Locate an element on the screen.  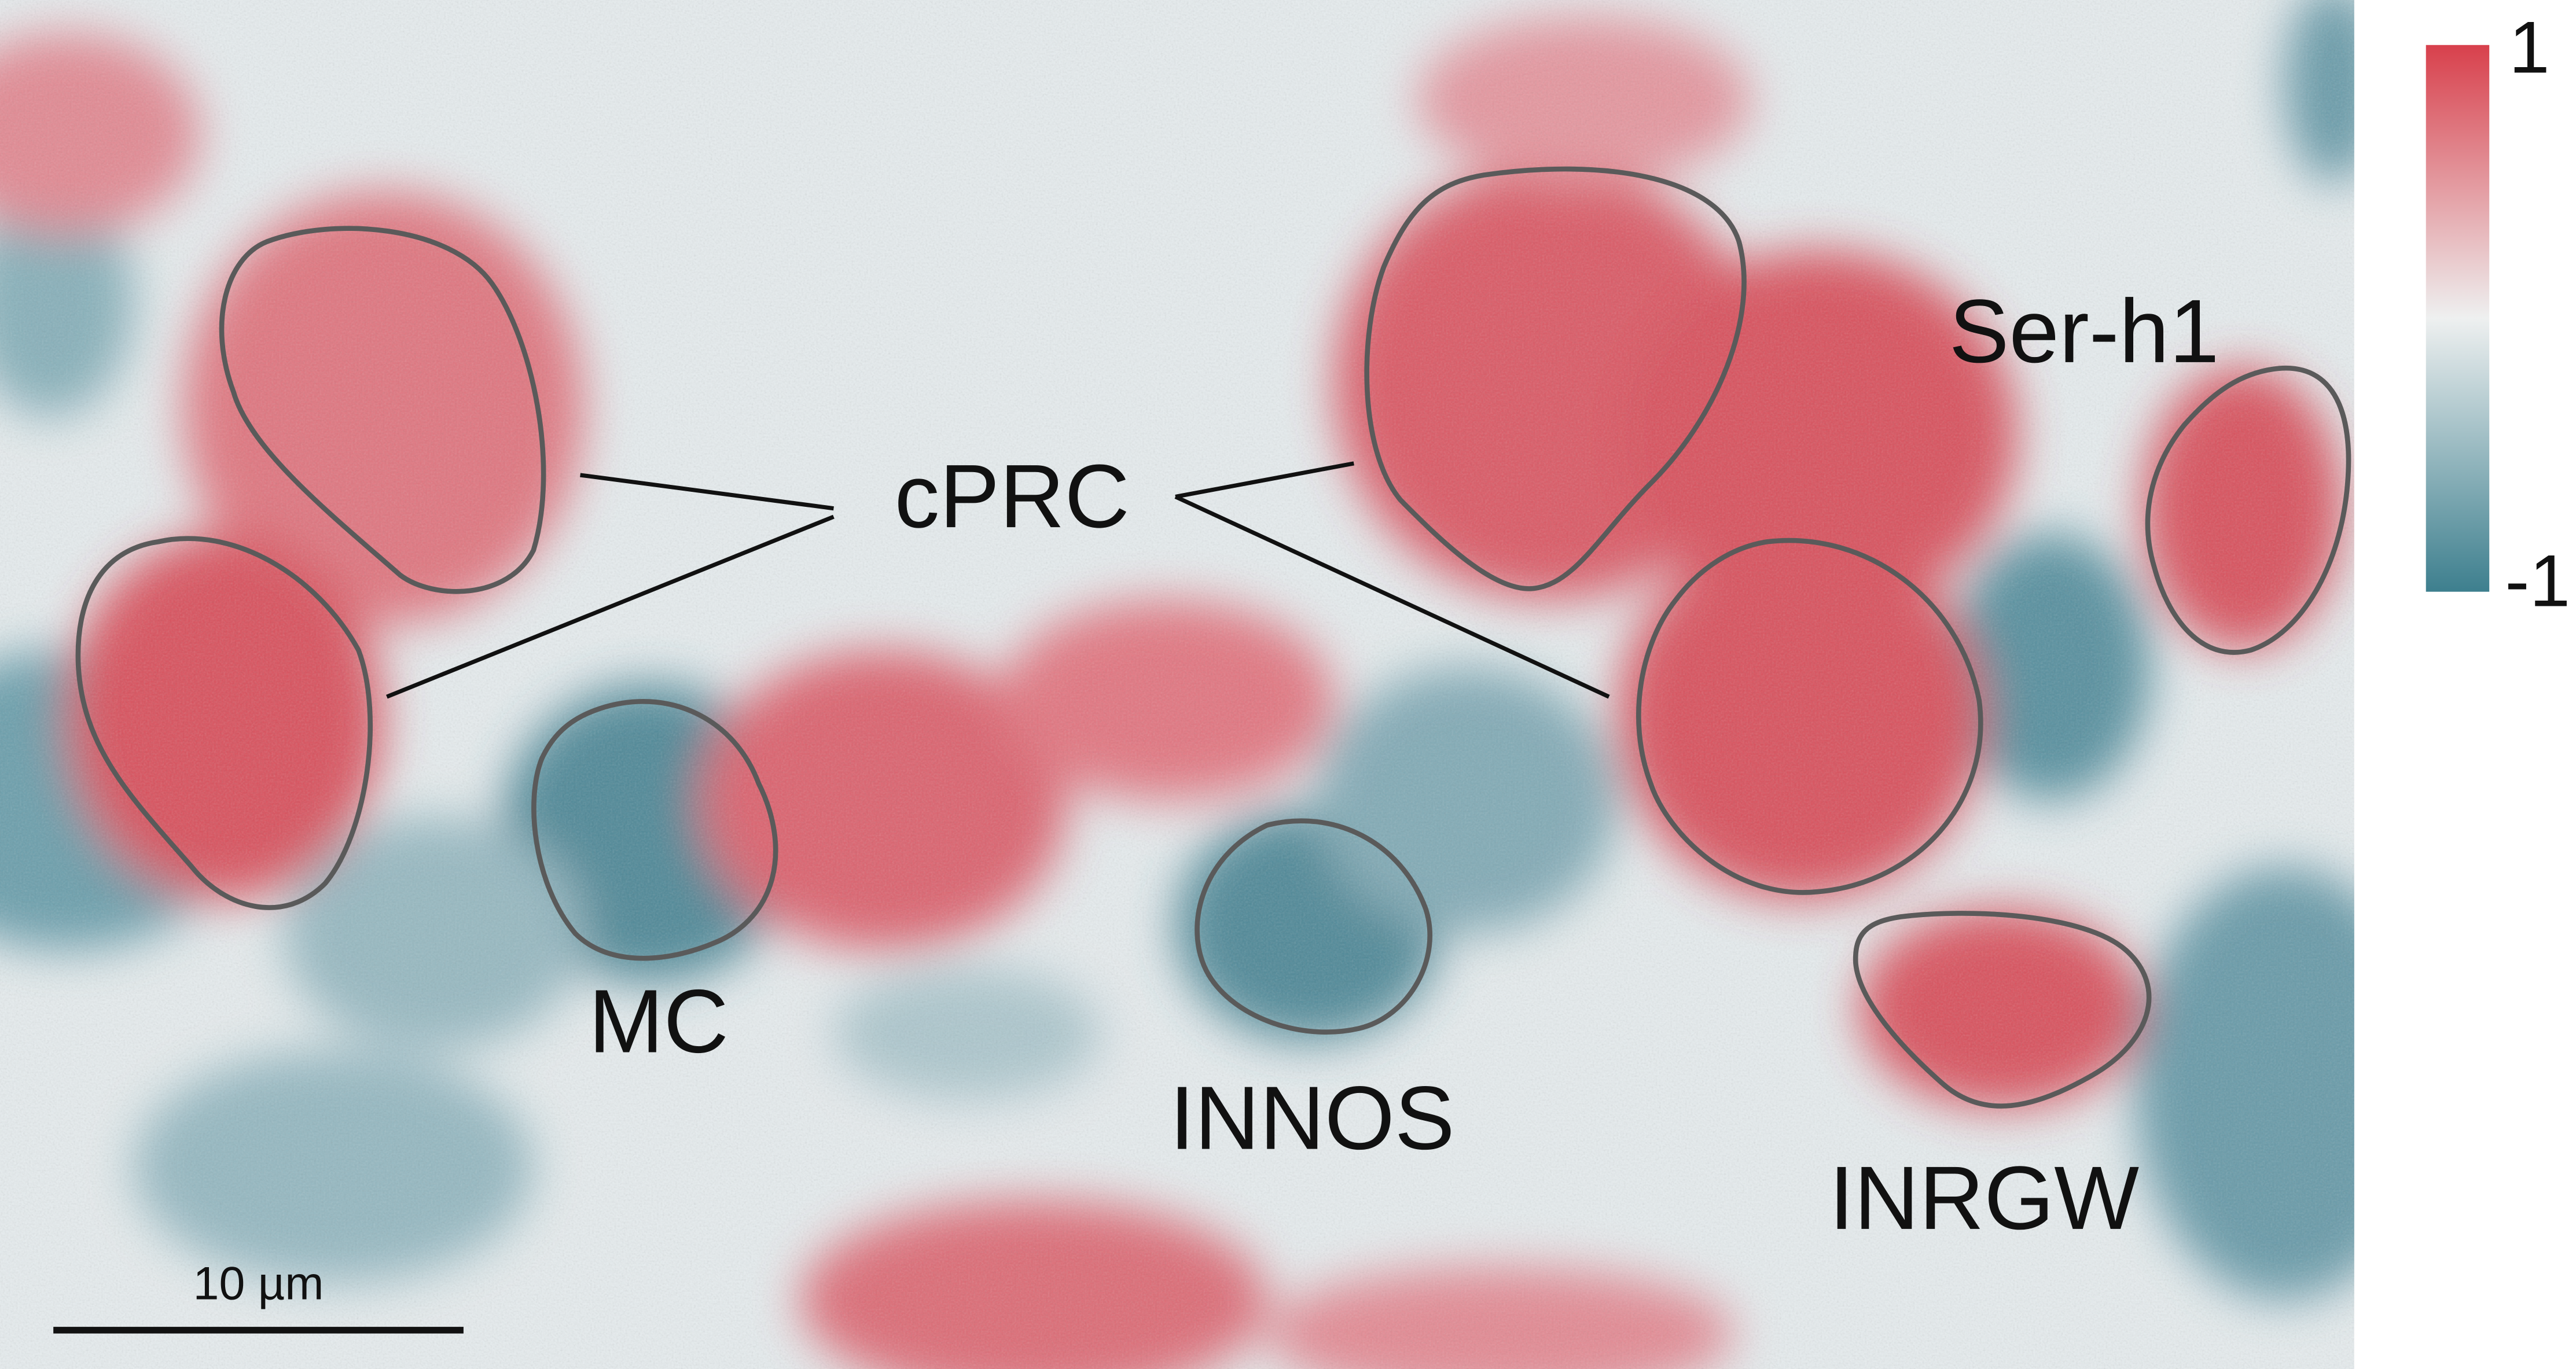
cell-label: INRGW is located at coordinates (1984, 1197).